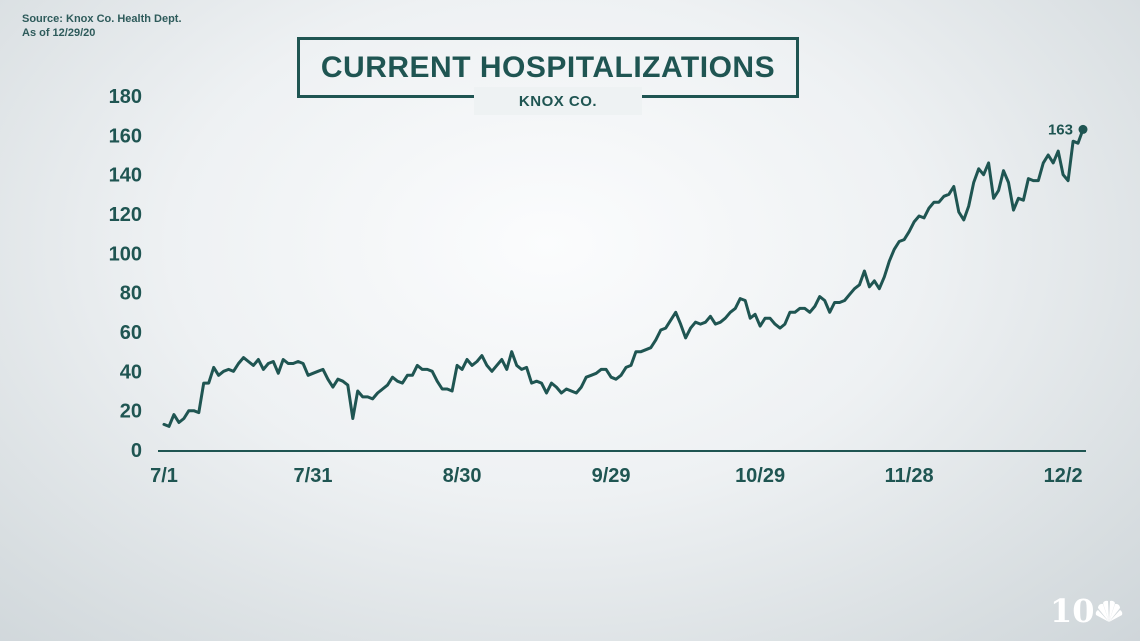 The image size is (1140, 641). Describe the element at coordinates (131, 372) in the screenshot. I see `y-tick-label: 40` at that location.